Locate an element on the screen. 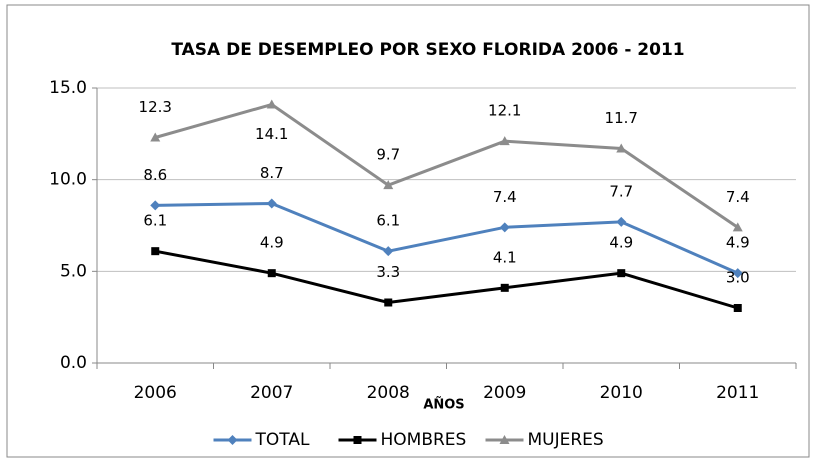  x-tick-label: 2010 is located at coordinates (621, 393).